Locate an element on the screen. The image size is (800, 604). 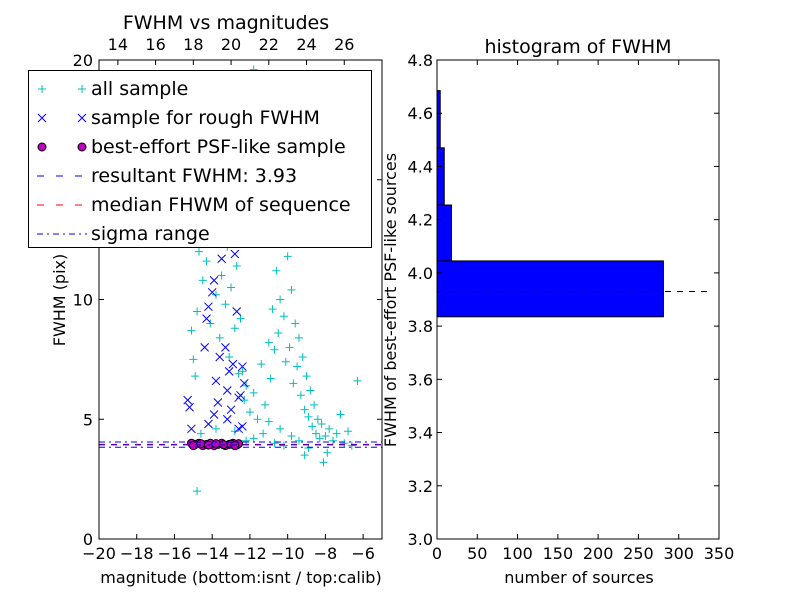
y-tick-label: 0 is located at coordinates (88, 539).